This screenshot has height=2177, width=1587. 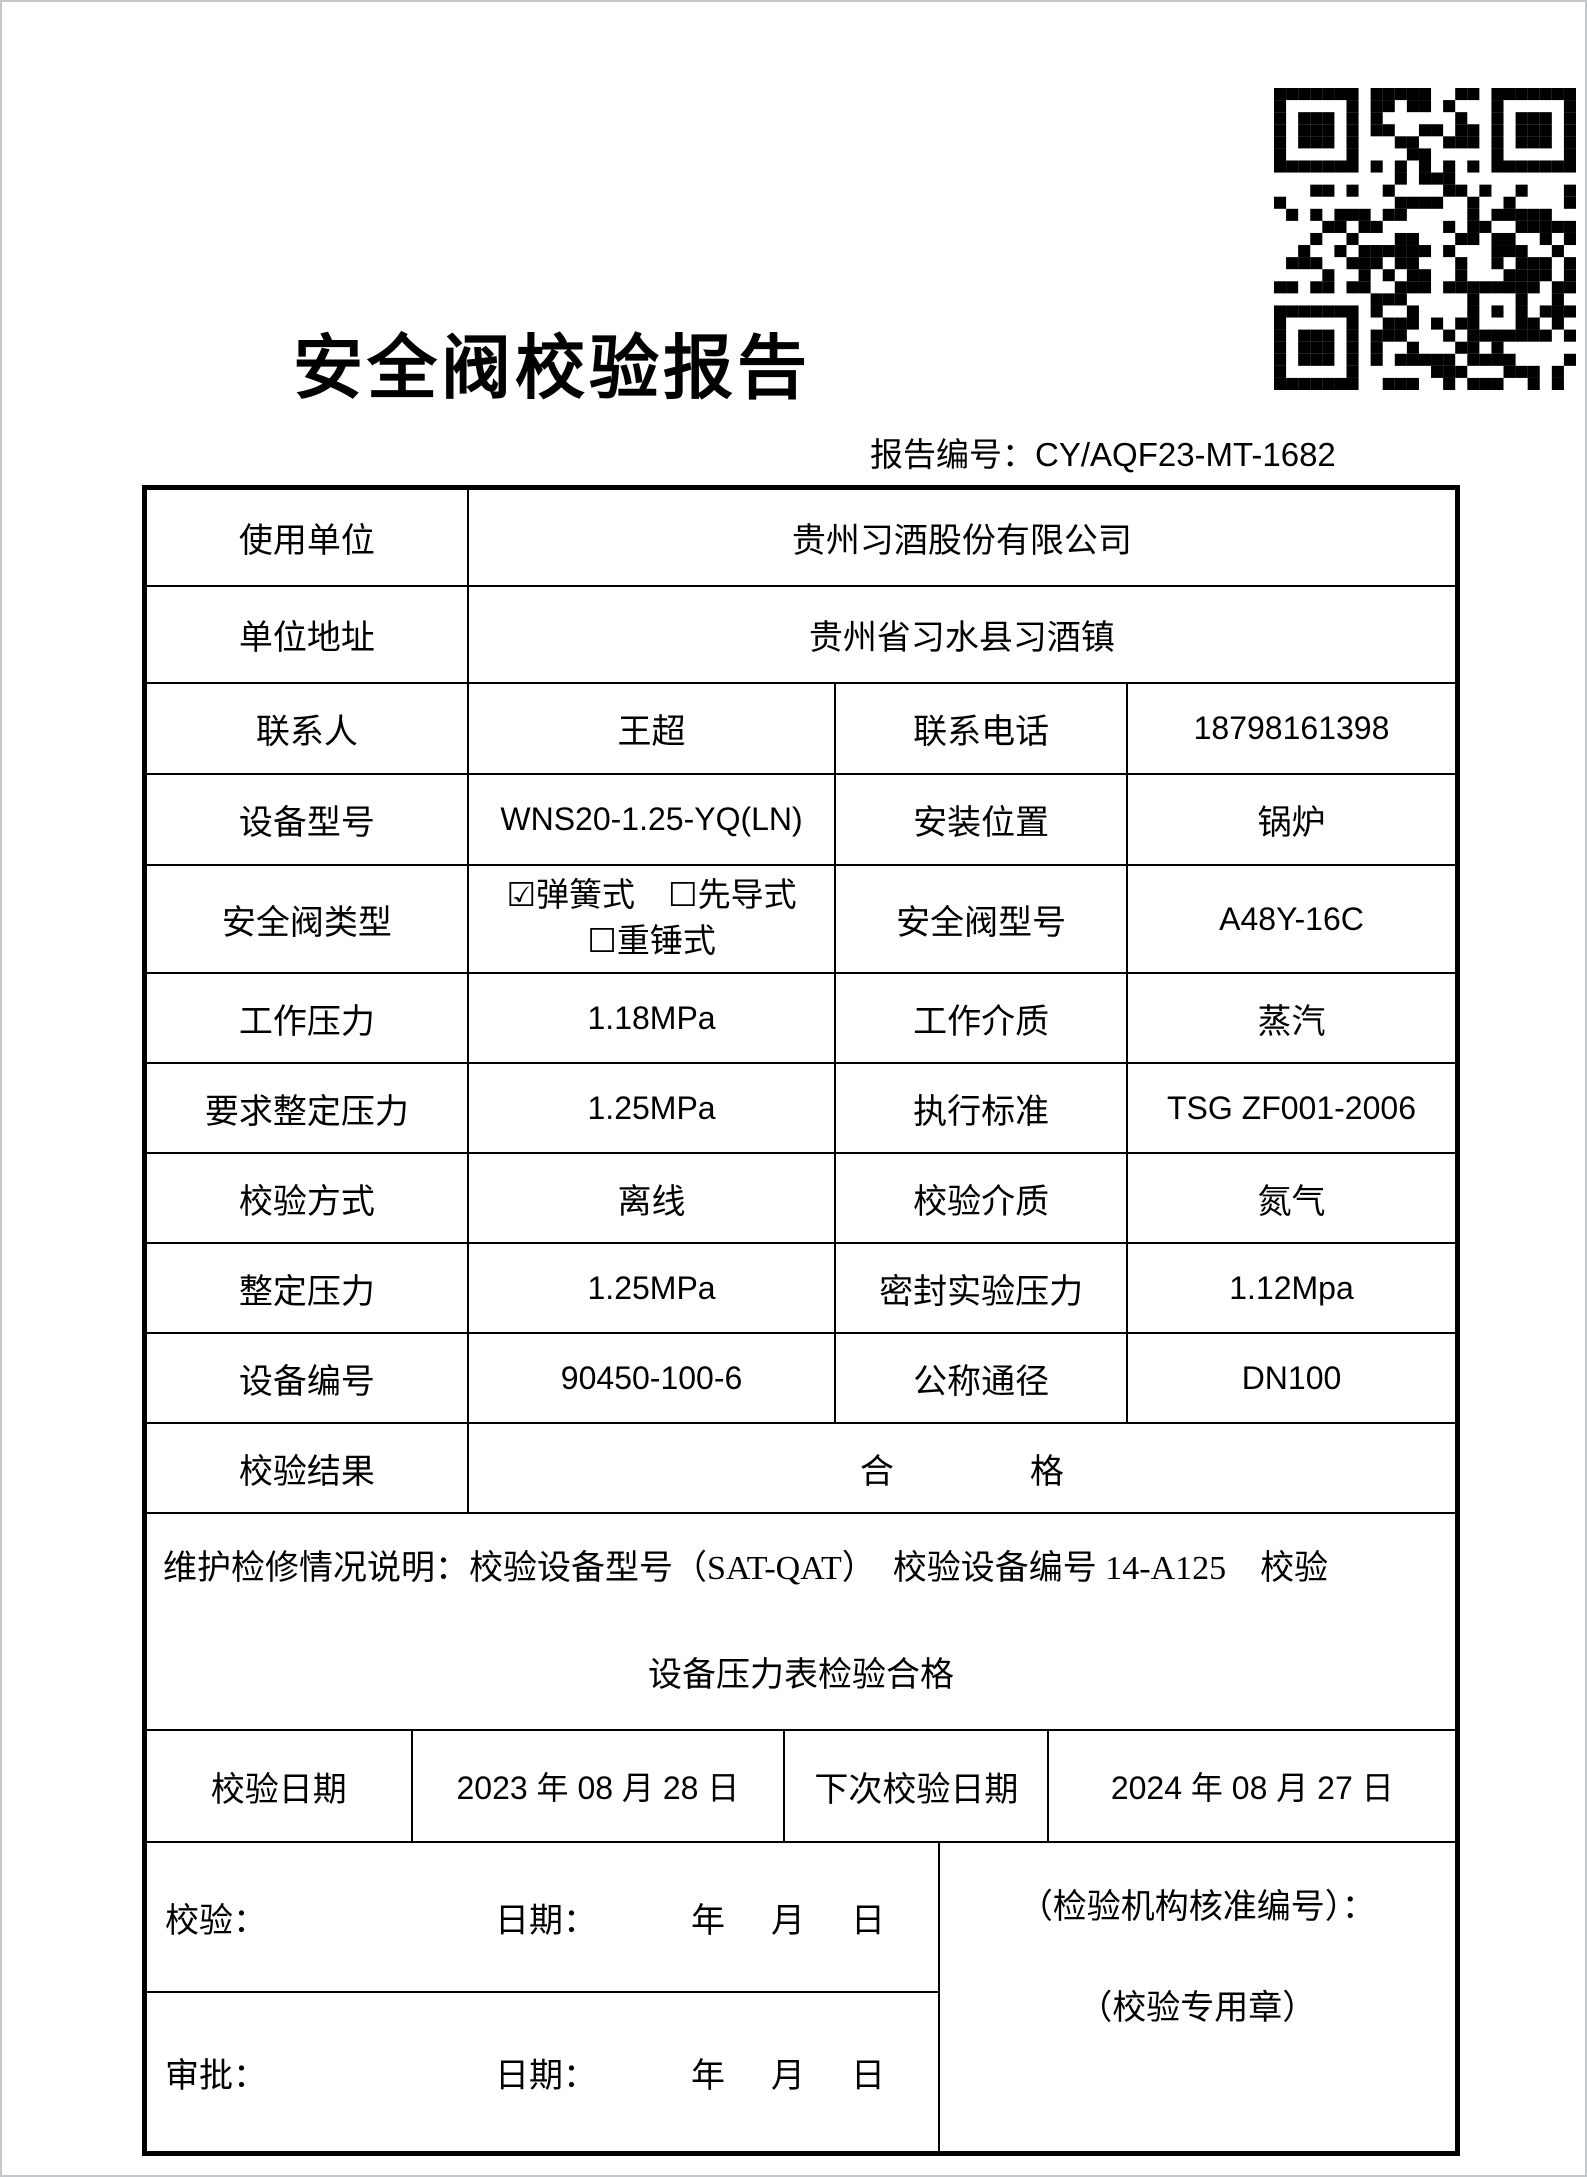 I want to click on report-number-label: 报告编号：, so click(x=952, y=456).